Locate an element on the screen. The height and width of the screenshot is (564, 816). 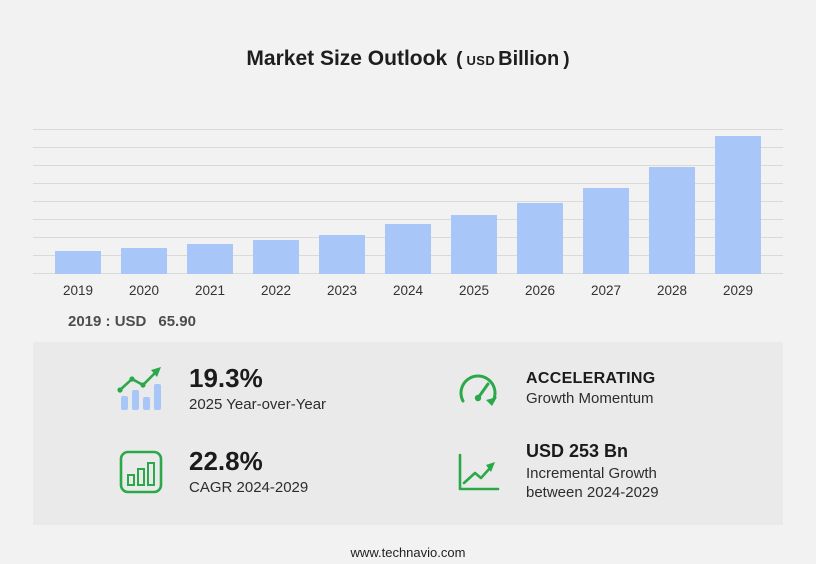
framed-bar-chart-icon is located at coordinates (141, 472).